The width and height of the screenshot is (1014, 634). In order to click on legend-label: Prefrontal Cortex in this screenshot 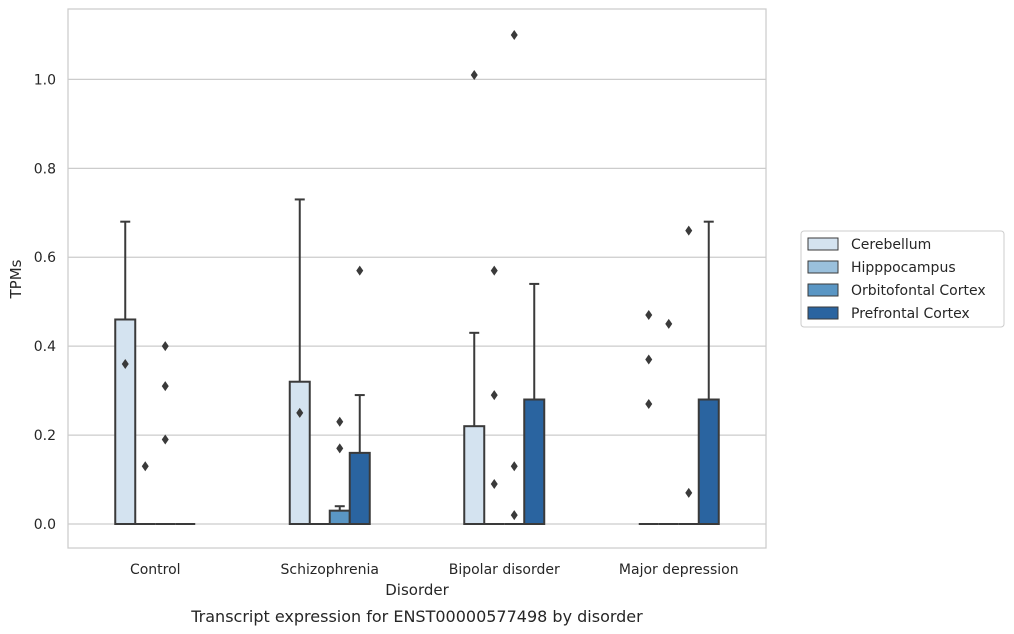, I will do `click(910, 314)`.